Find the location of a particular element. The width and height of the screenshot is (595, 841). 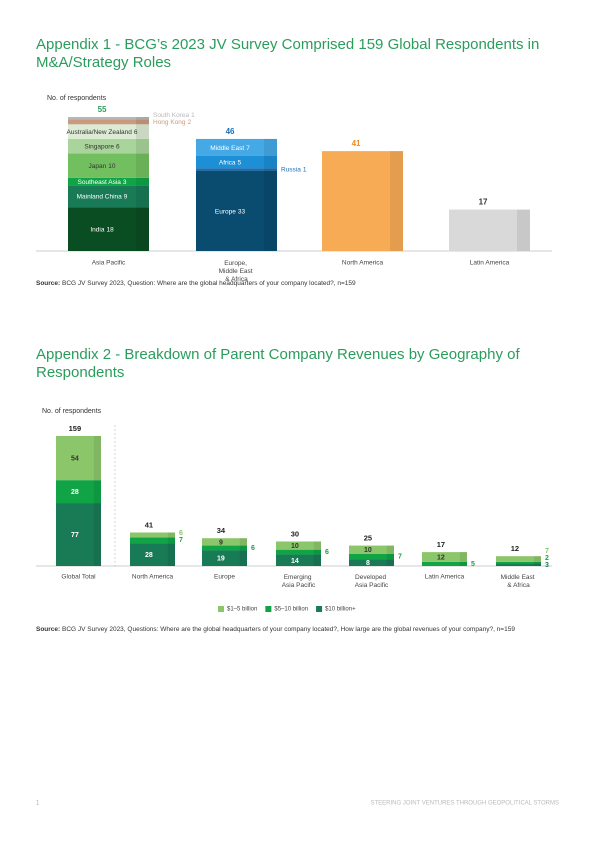

segment-label: 14 is located at coordinates (295, 561).